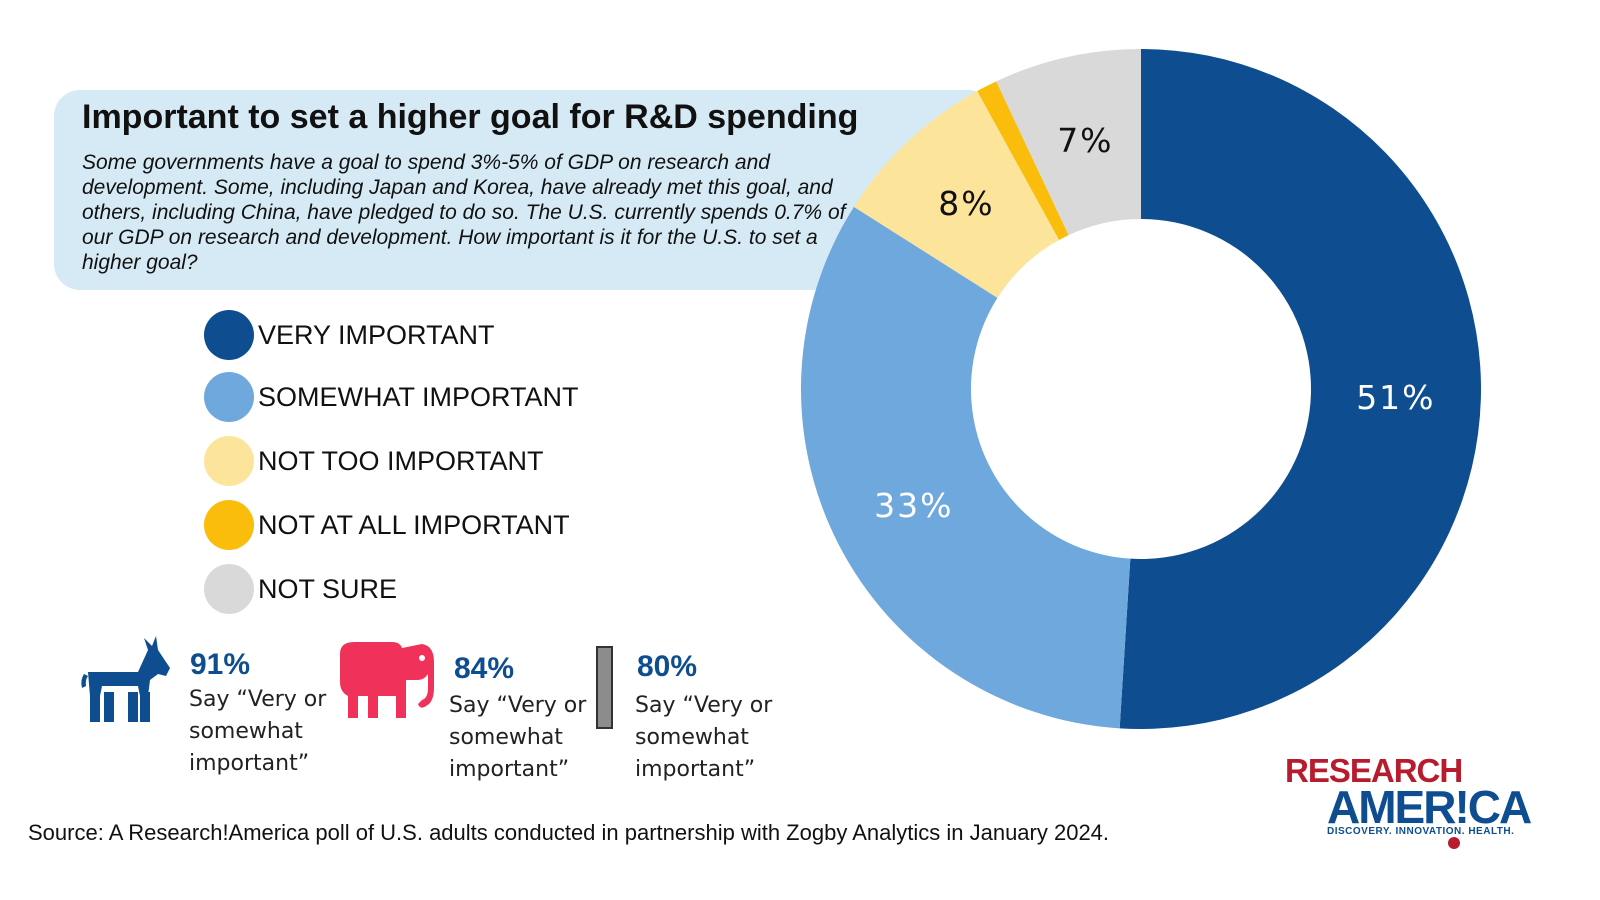 The height and width of the screenshot is (900, 1600). What do you see at coordinates (1421, 831) in the screenshot?
I see `logo-tagline: DISCOVERY. INNOVATION. HEALTH.` at bounding box center [1421, 831].